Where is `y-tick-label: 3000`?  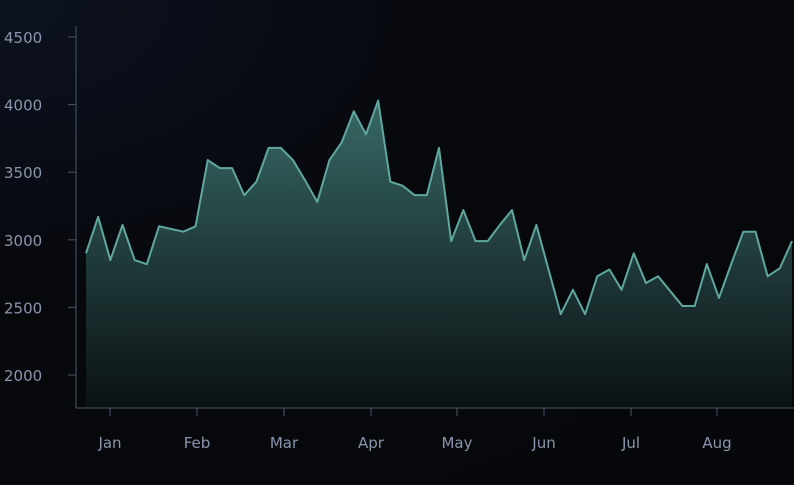
y-tick-label: 3000 is located at coordinates (23, 241).